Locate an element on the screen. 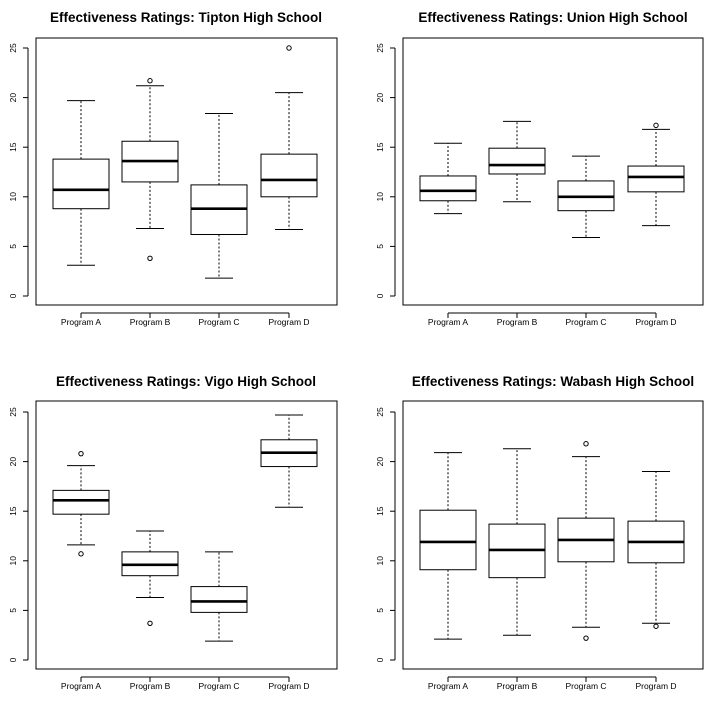  chart-title: Effectiveness Ratings: Vigo High School is located at coordinates (186, 381).